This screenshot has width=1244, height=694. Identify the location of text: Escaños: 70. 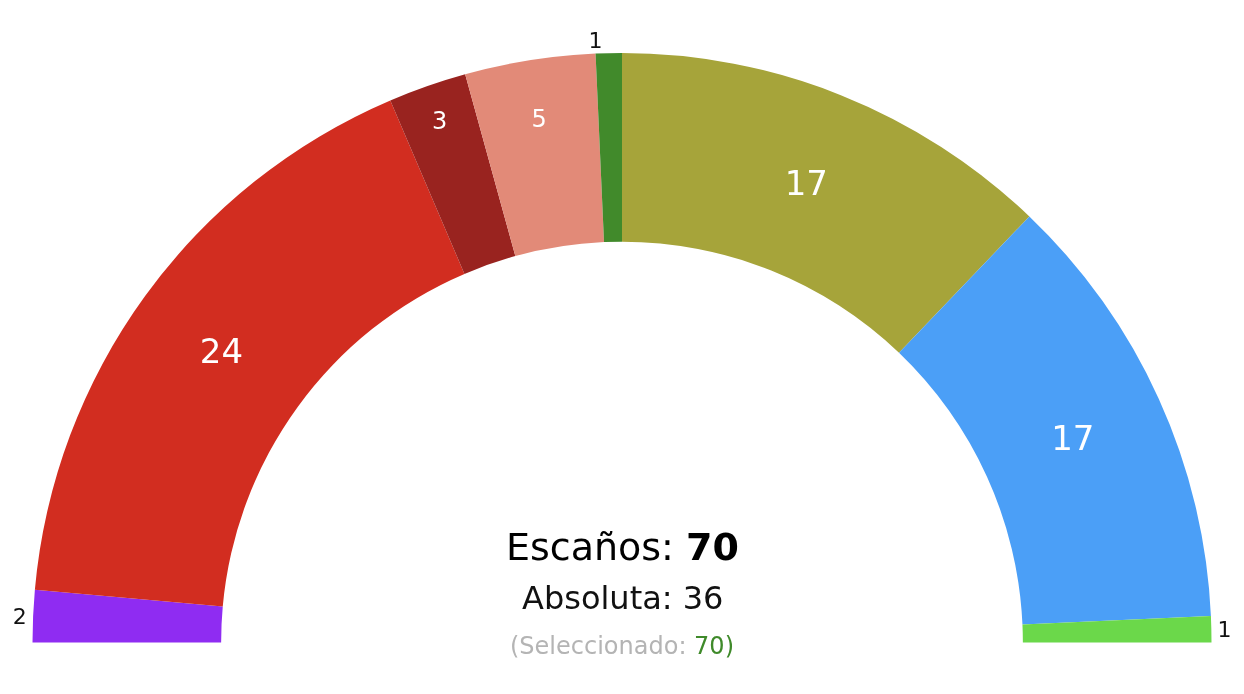
(622, 547).